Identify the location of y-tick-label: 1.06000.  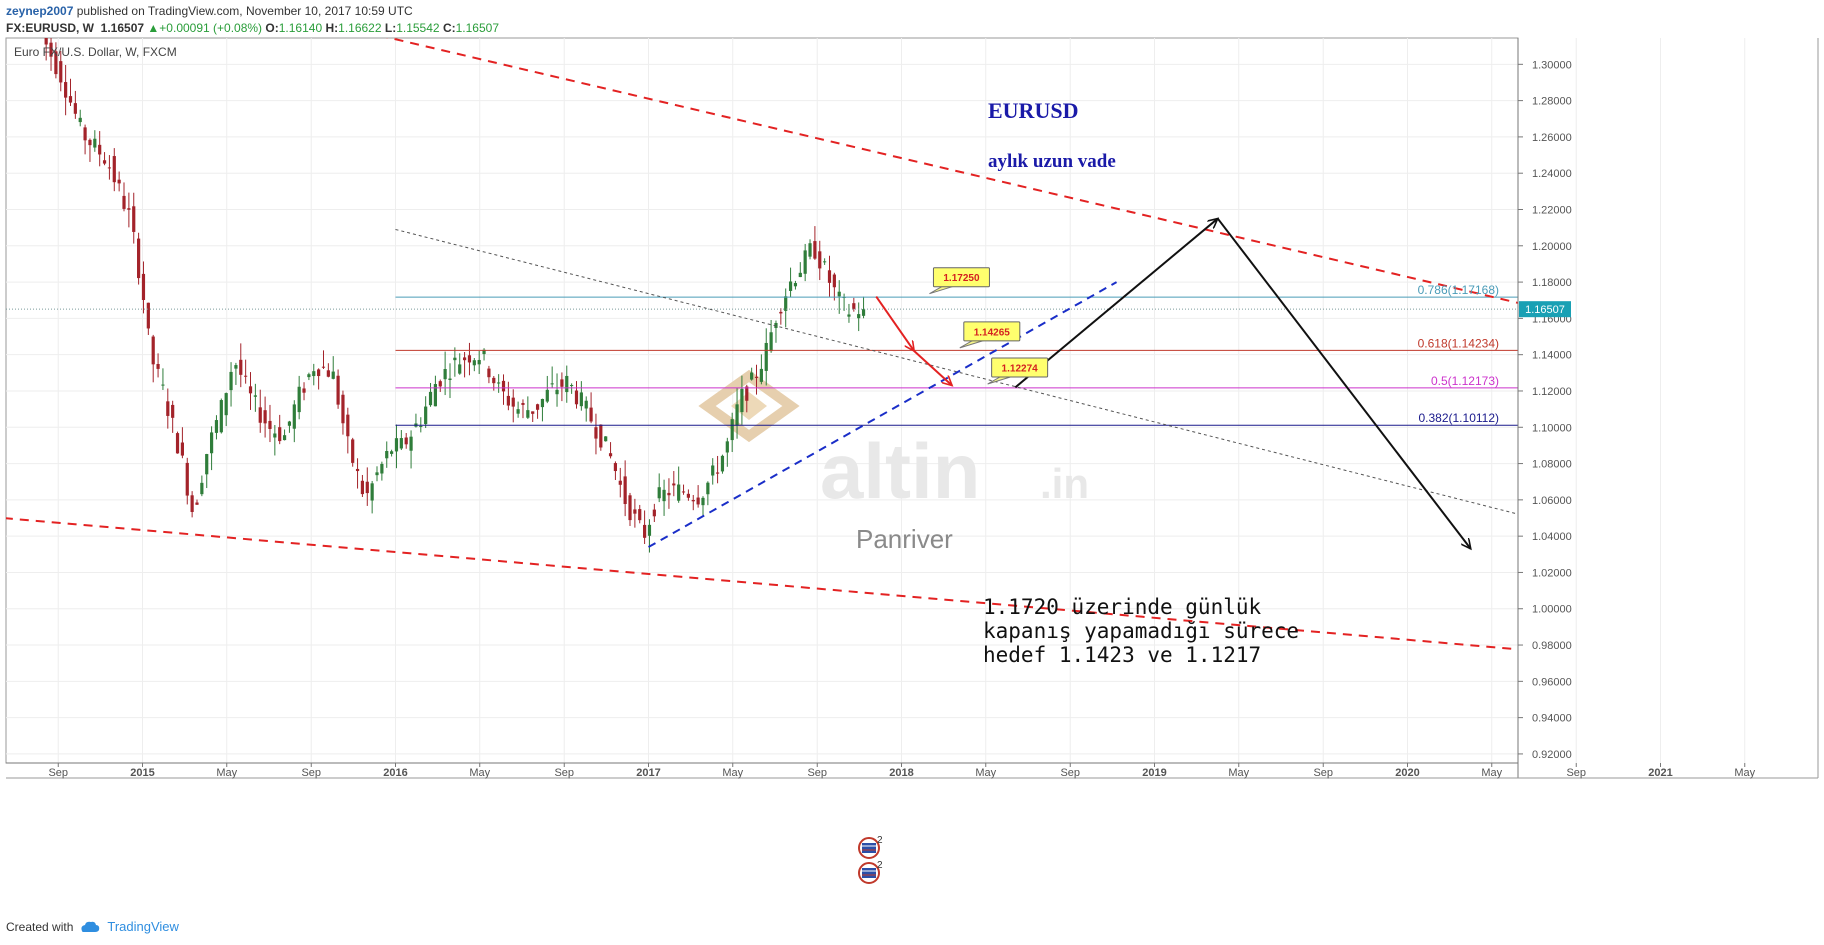
(1552, 501).